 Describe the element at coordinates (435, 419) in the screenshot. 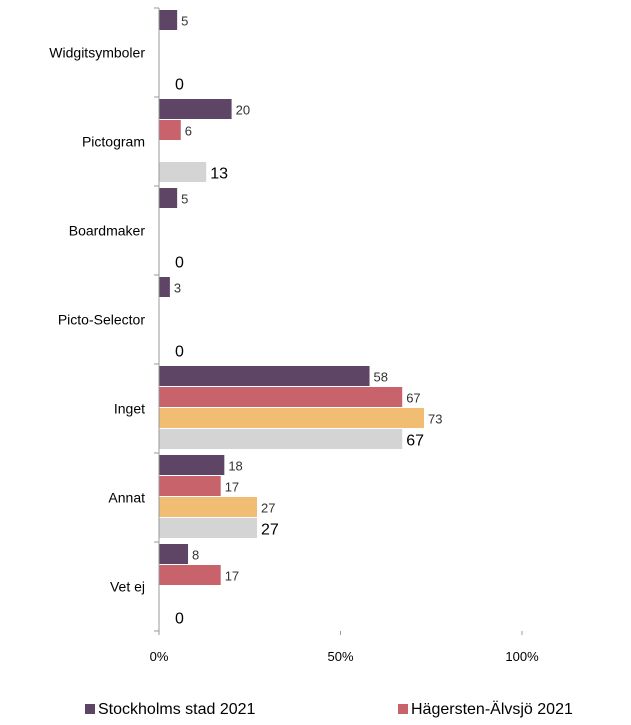

I see `data-label: 73` at that location.